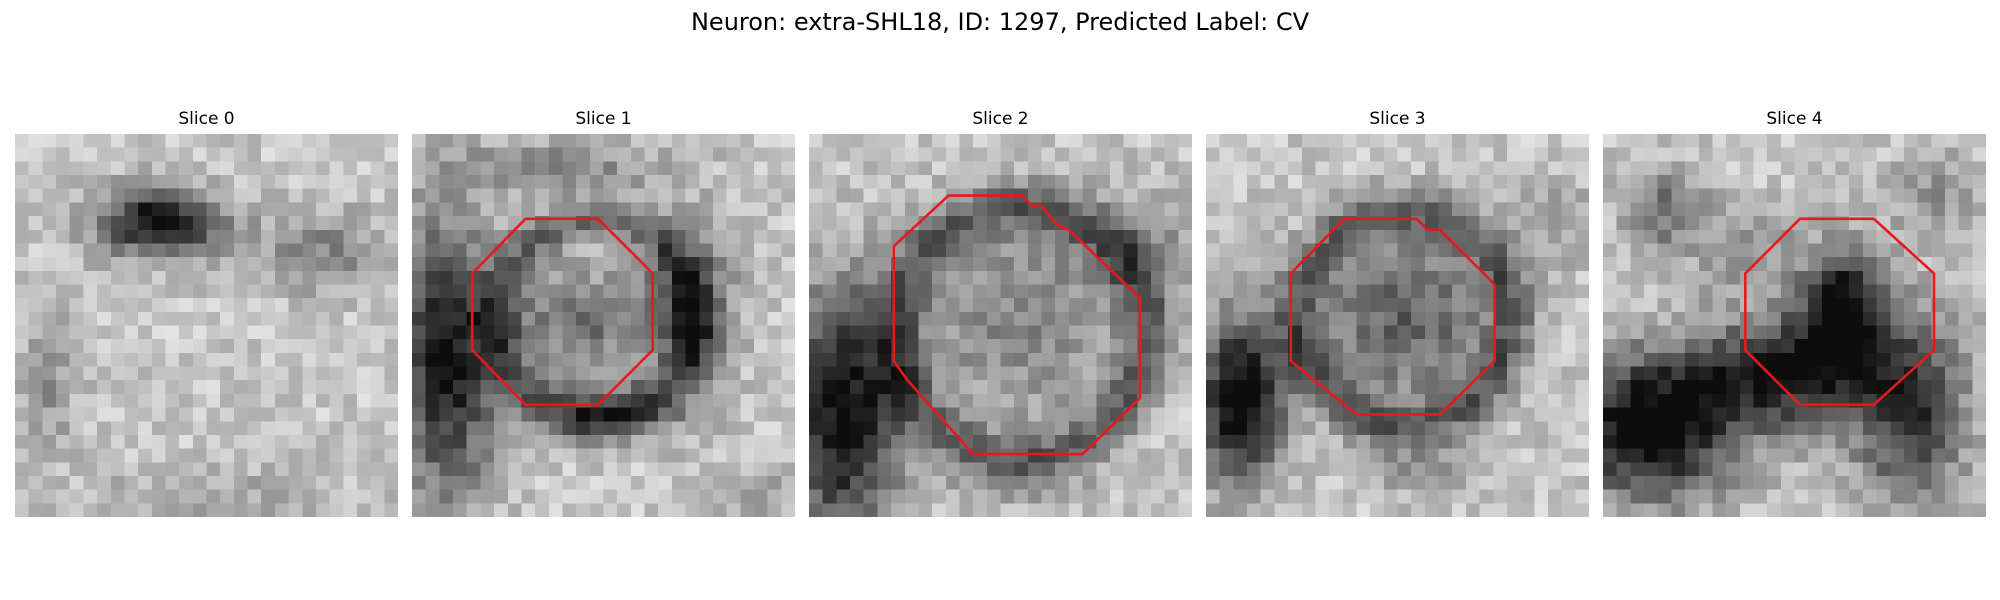  What do you see at coordinates (603, 119) in the screenshot?
I see `slice-title: Slice 1` at bounding box center [603, 119].